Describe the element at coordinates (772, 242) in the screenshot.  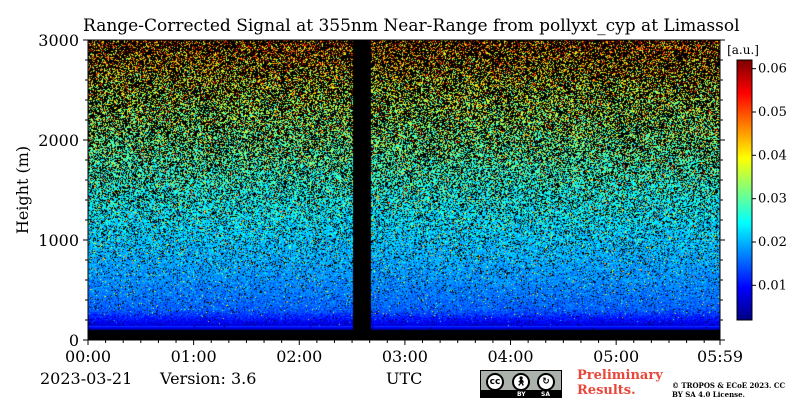
I see `colorbar-tick-label-1: 0.02` at that location.